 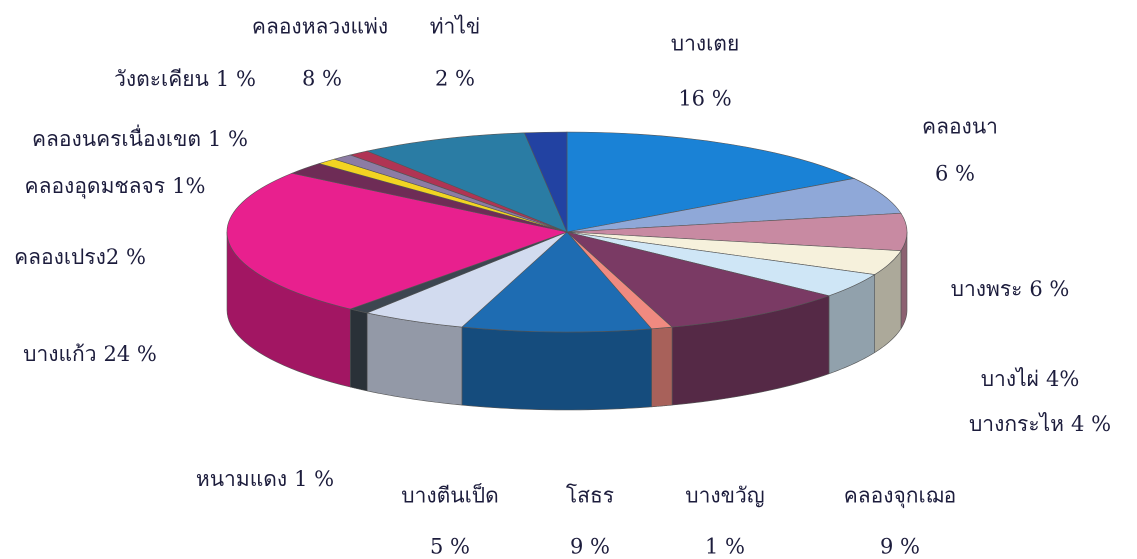 What do you see at coordinates (705, 44) in the screenshot?
I see `slice-label: บางเตย` at bounding box center [705, 44].